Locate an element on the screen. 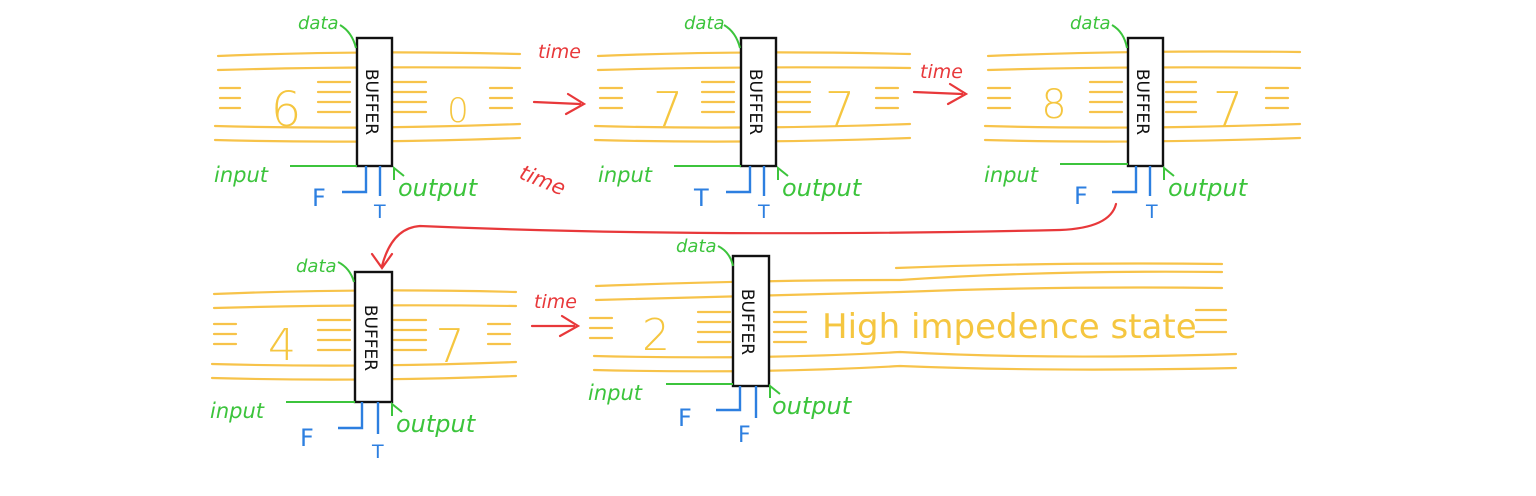 The width and height of the screenshot is (1536, 496). input-value: 8 is located at coordinates (1053, 105).